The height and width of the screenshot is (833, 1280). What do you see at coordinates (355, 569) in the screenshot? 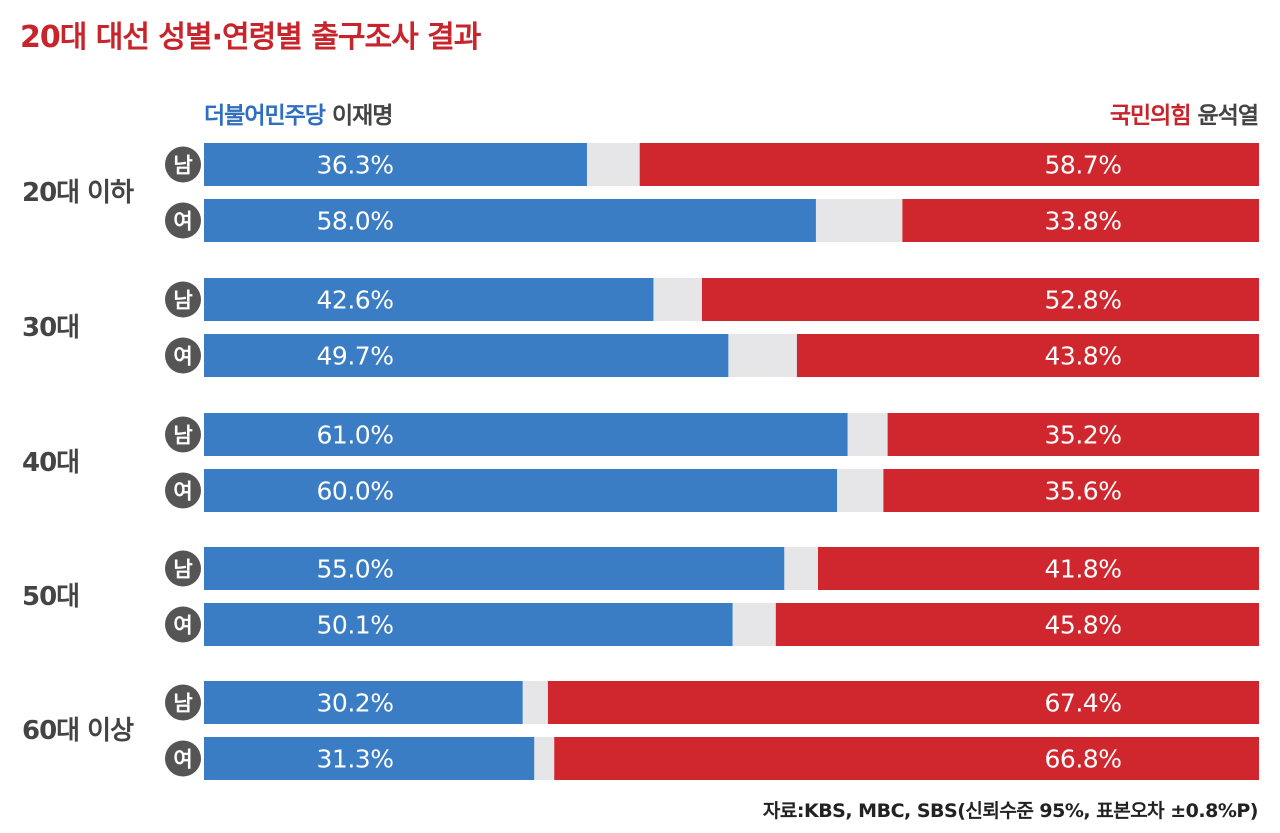
I see `dem-value-label: 55.0%` at bounding box center [355, 569].